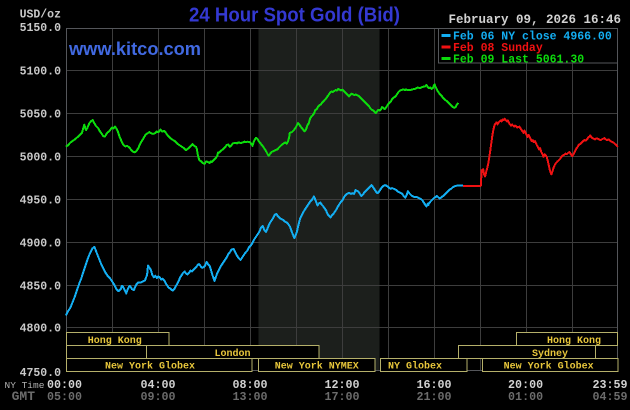 The height and width of the screenshot is (410, 630). I want to click on svg-text: New York NYMEX, so click(317, 367).